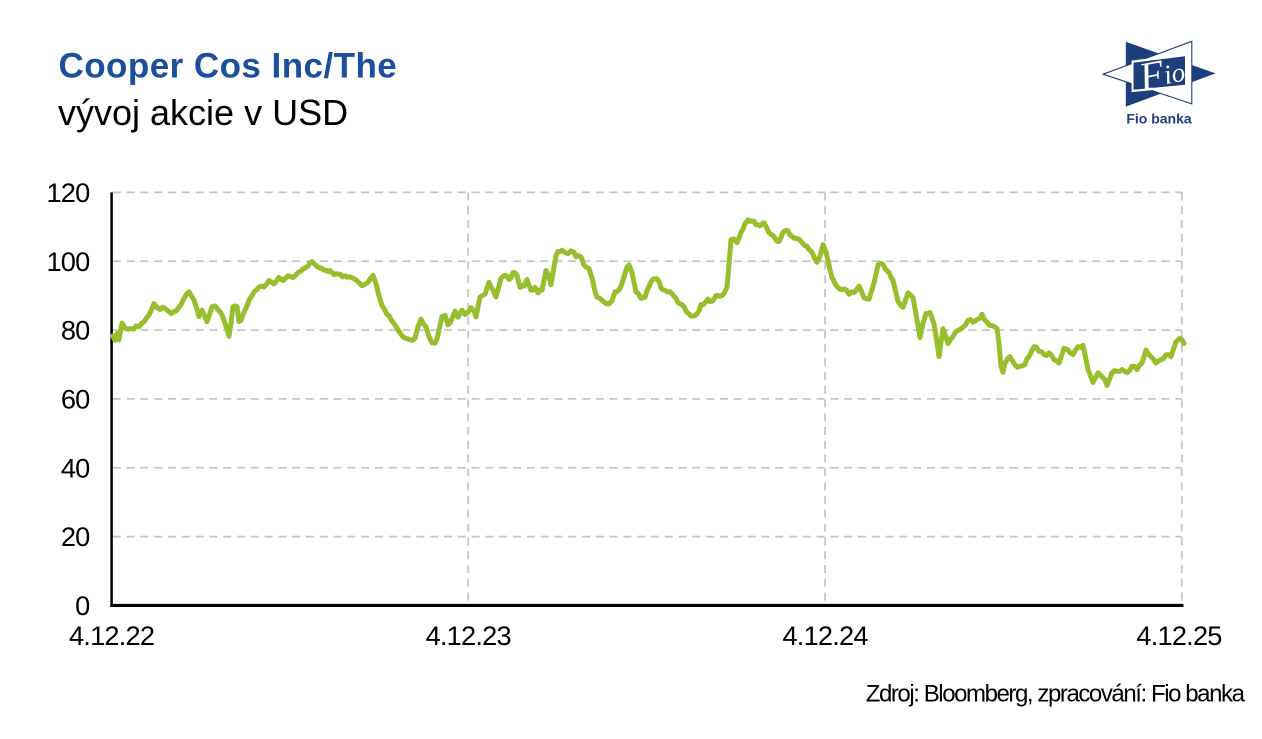 This screenshot has width=1262, height=739. What do you see at coordinates (1159, 119) in the screenshot?
I see `svg-text: Fio banka` at bounding box center [1159, 119].